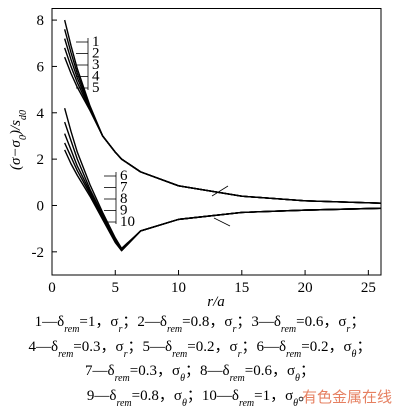 This screenshot has height=416, width=400. I want to click on x-tick-label: 15, so click(241, 288).